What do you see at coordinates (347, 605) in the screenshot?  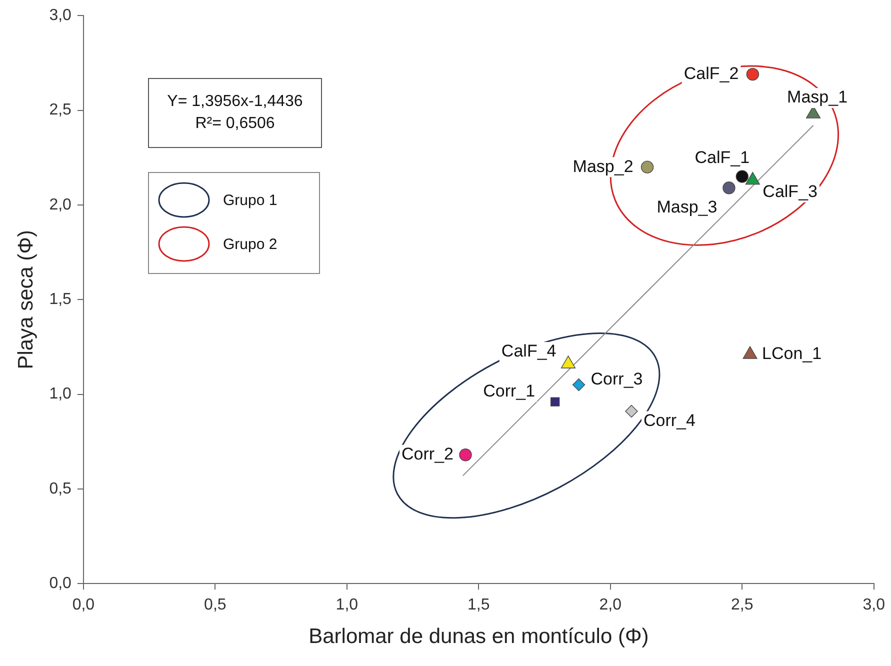 I see `x-tick-label: 1,0` at bounding box center [347, 605].